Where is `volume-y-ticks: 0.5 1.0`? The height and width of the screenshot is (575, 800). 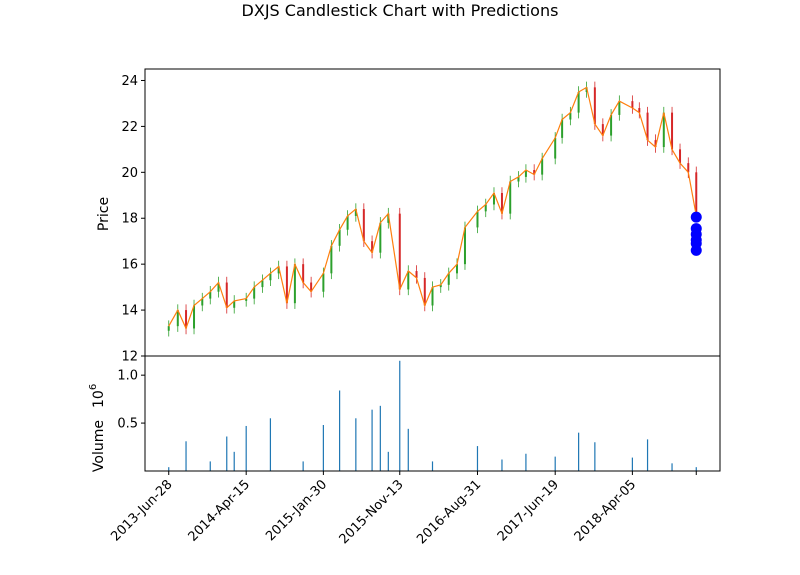
volume-y-ticks: 0.5 1.0 is located at coordinates (131, 400).